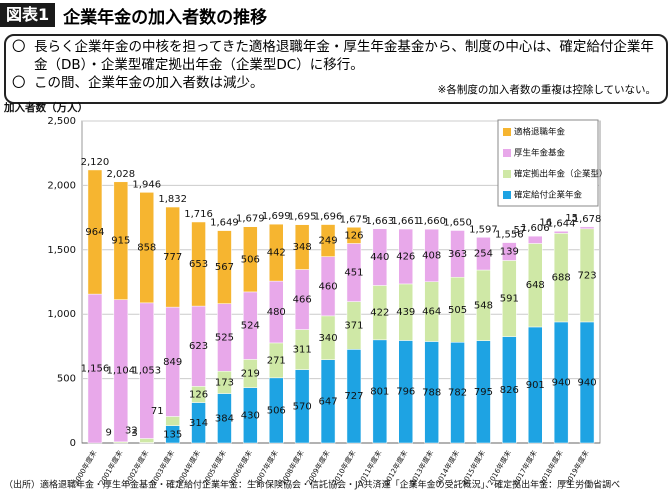 Image resolution: width=670 pixels, height=492 pixels. What do you see at coordinates (483, 229) in the screenshot?
I see `total-label: 1,597` at bounding box center [483, 229].